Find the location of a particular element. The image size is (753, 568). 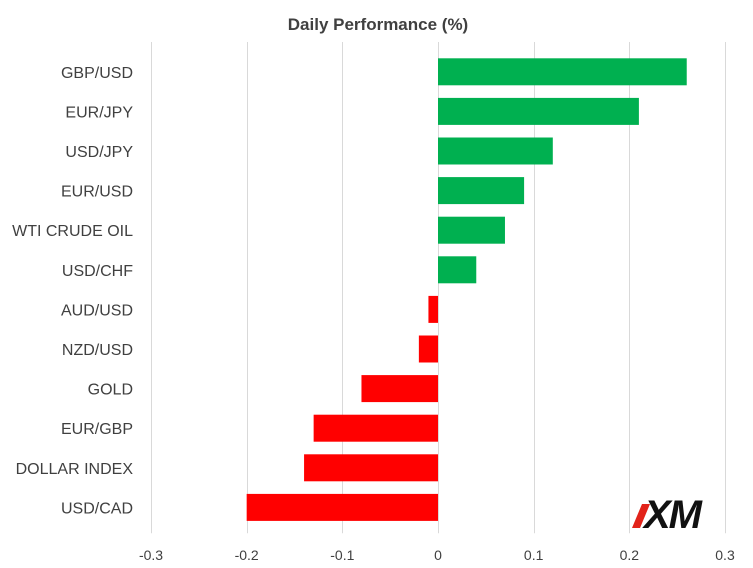

x-tick-label: -0.3 is located at coordinates (151, 555).